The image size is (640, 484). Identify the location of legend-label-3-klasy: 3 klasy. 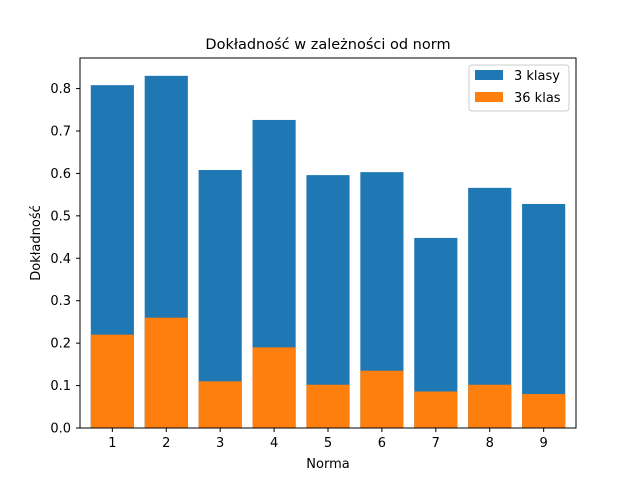
(537, 76).